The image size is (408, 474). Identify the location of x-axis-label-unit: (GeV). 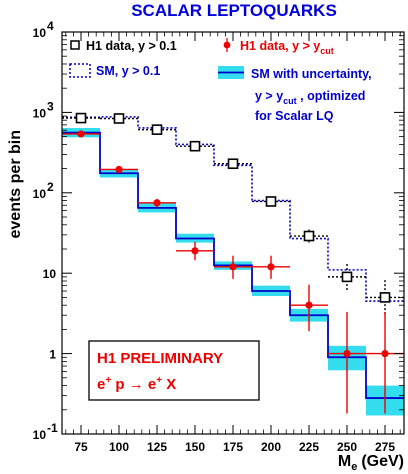
(382, 461).